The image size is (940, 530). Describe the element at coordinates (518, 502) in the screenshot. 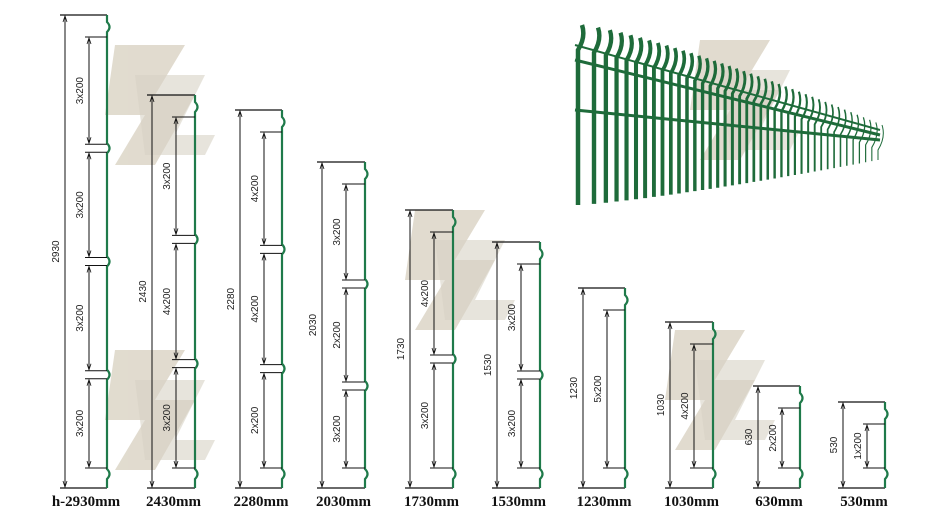

I see `panel-caption: 1530mm` at that location.